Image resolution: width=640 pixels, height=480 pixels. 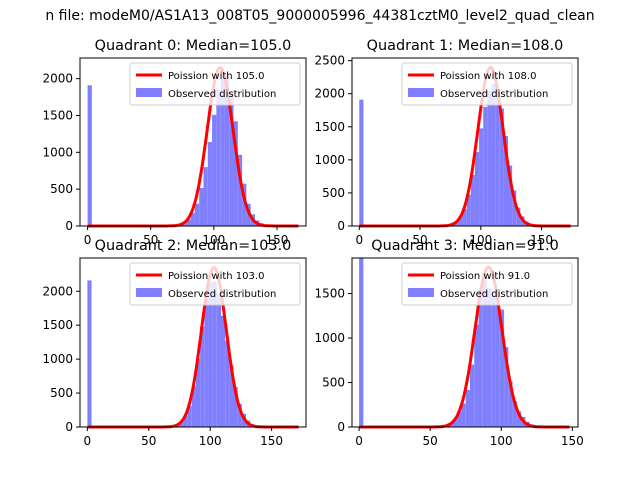 I want to click on legend-label: Poission with 91.0, so click(x=485, y=276).